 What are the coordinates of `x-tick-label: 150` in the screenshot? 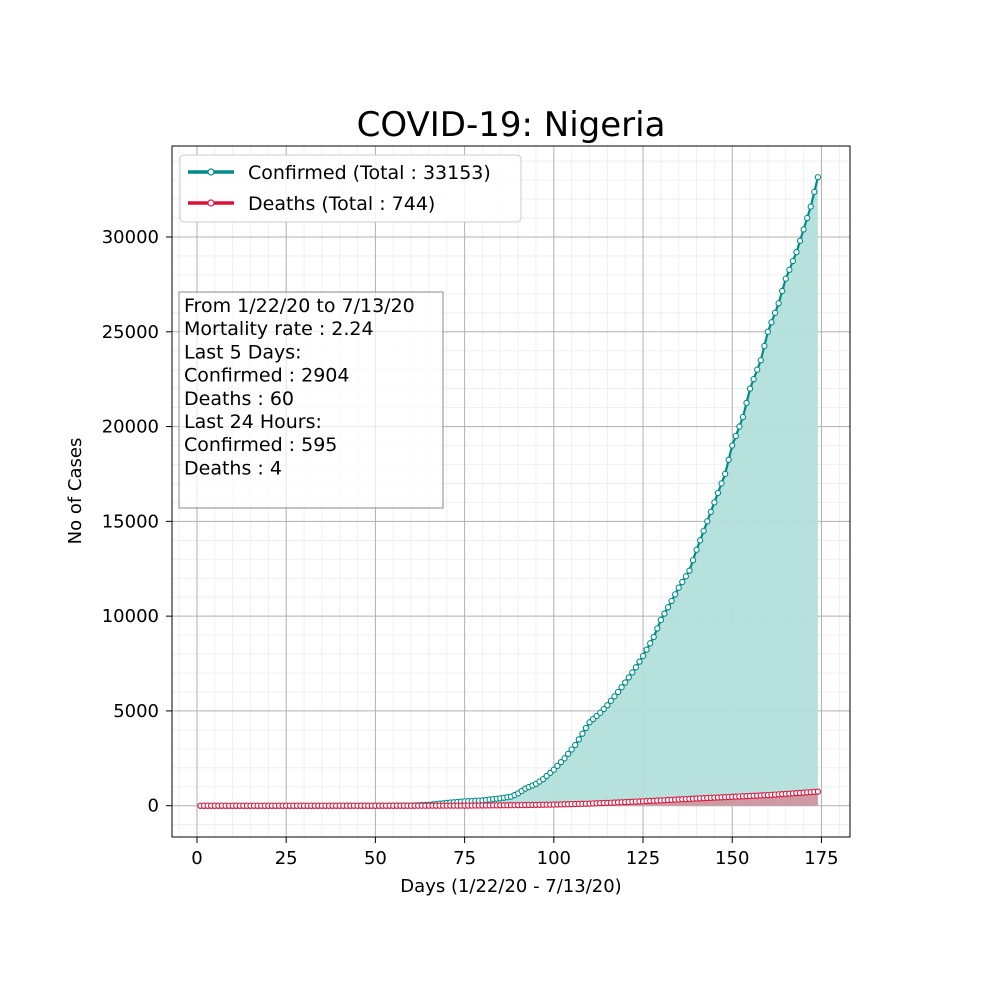 It's located at (732, 858).